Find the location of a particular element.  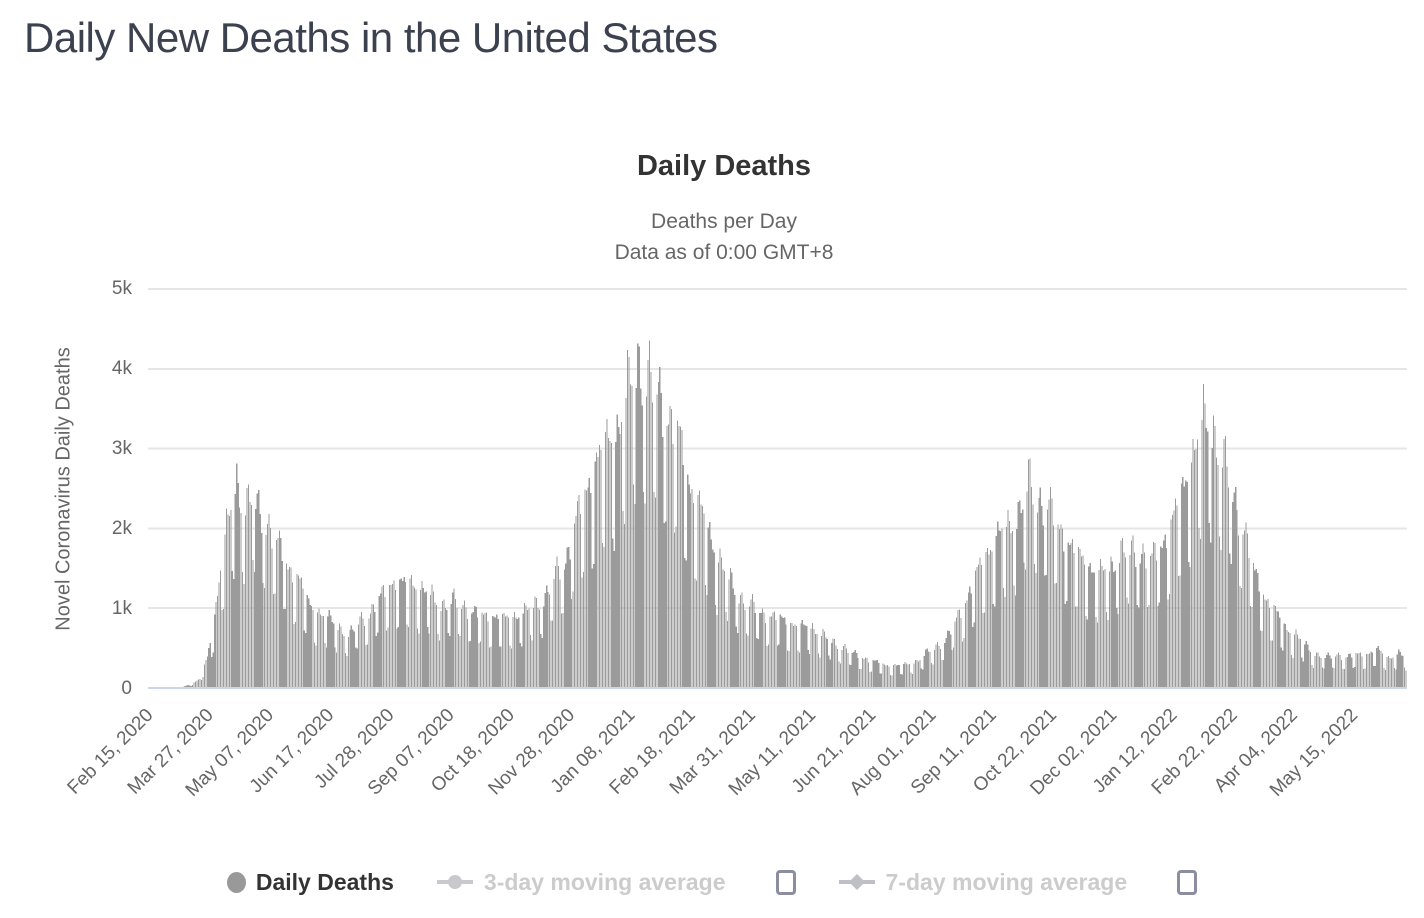

chart-subtitle-line2: Data as of 0:00 GMT+8 is located at coordinates (724, 252).